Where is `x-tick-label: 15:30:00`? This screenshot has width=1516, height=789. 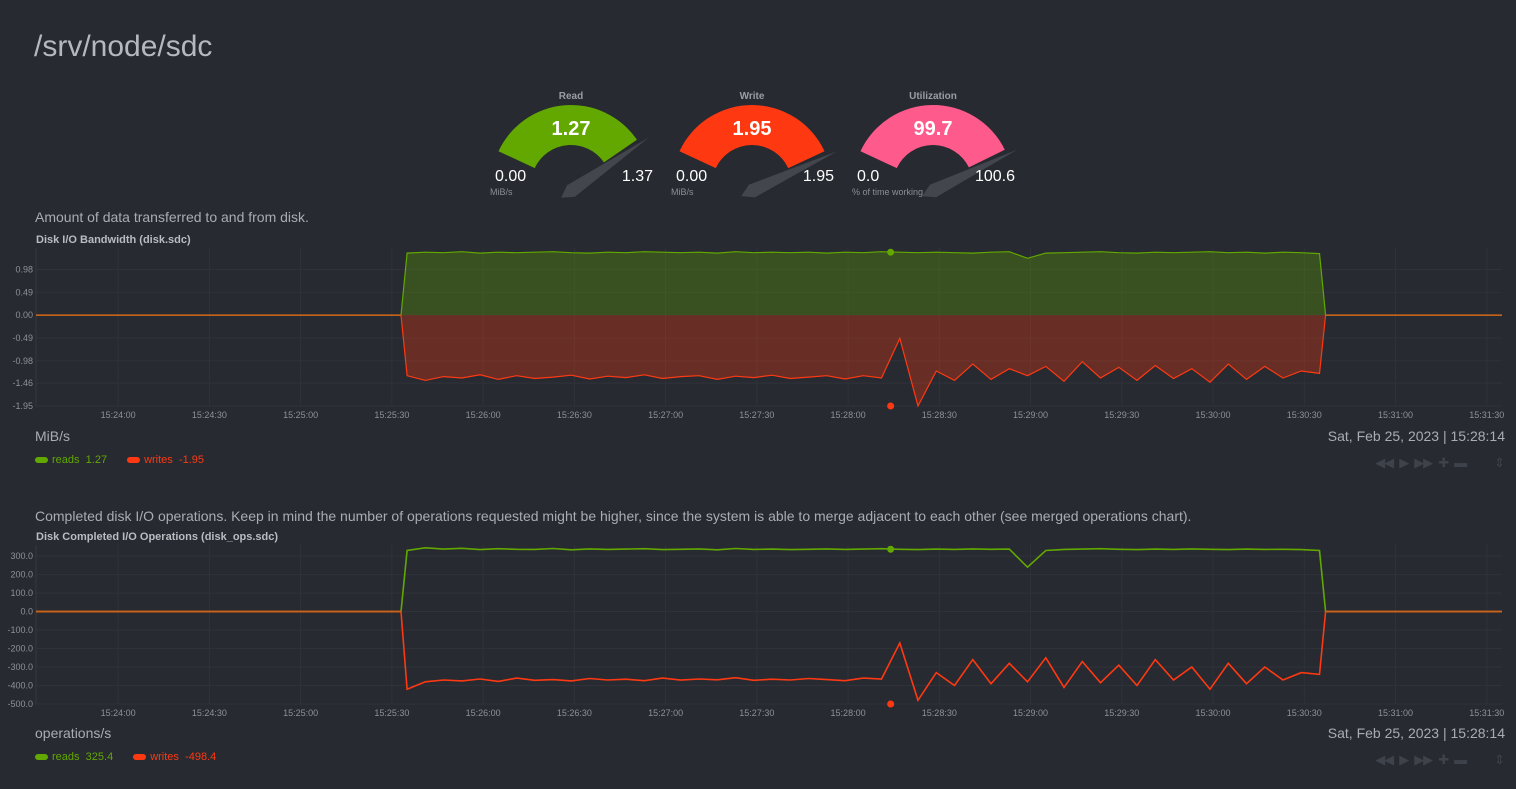 x-tick-label: 15:30:00 is located at coordinates (1213, 415).